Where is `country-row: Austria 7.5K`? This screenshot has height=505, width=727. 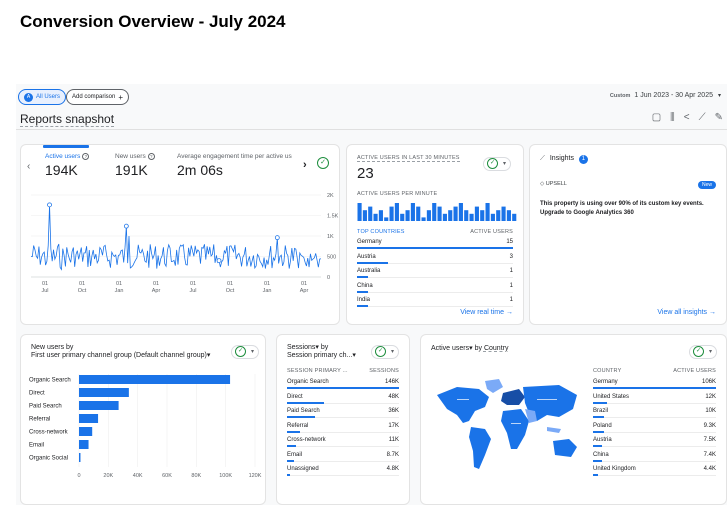 country-row: Austria 7.5K is located at coordinates (654, 441).